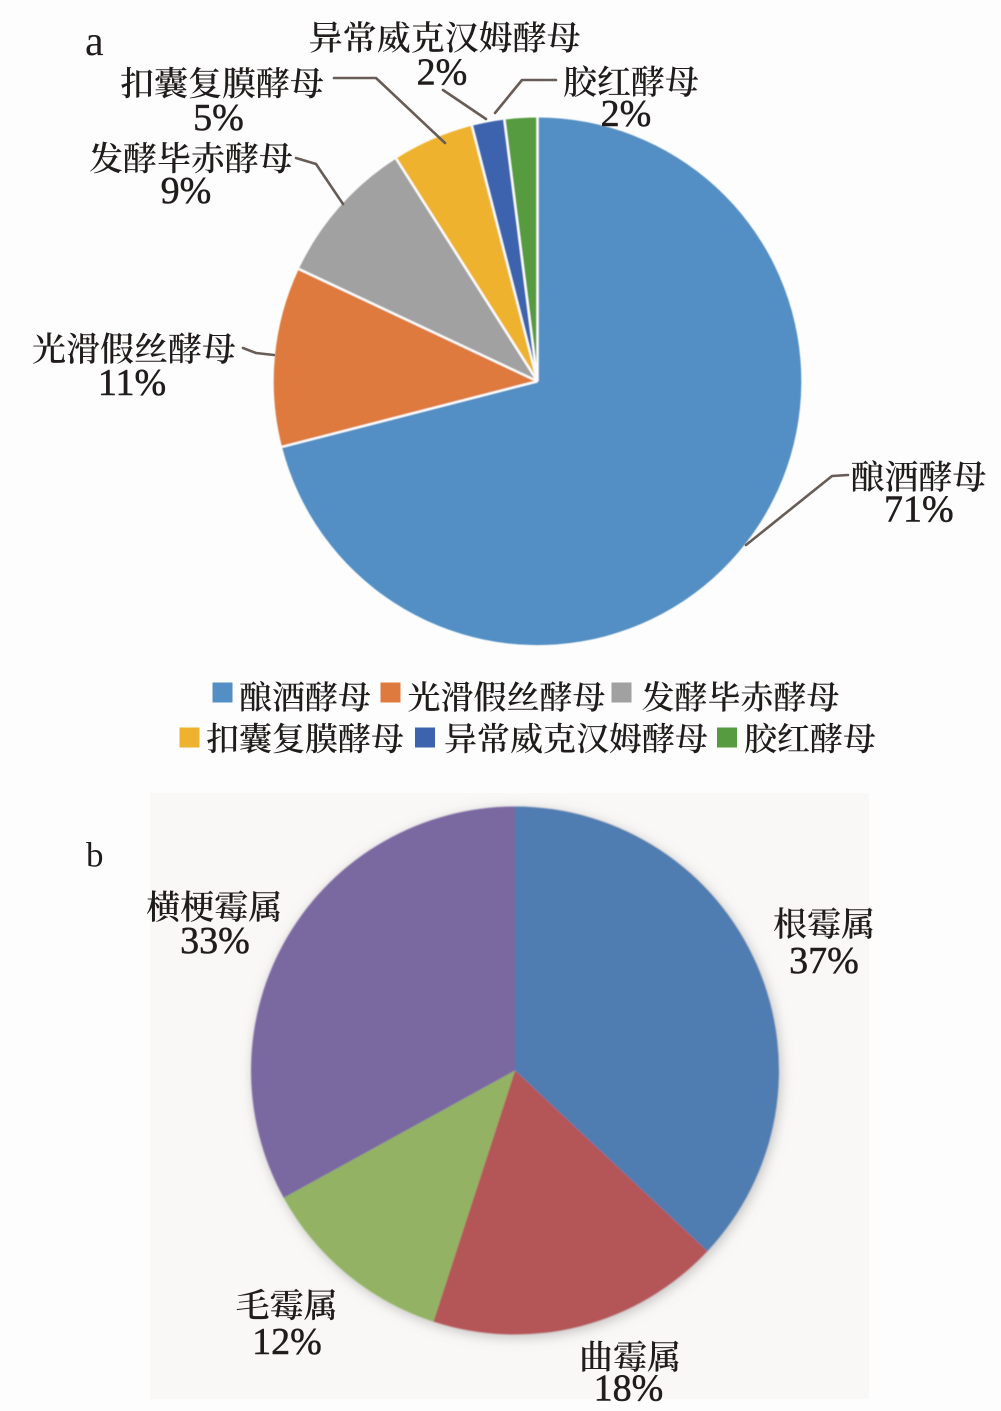  What do you see at coordinates (132, 383) in the screenshot?
I see `svg-text: 11%` at bounding box center [132, 383].